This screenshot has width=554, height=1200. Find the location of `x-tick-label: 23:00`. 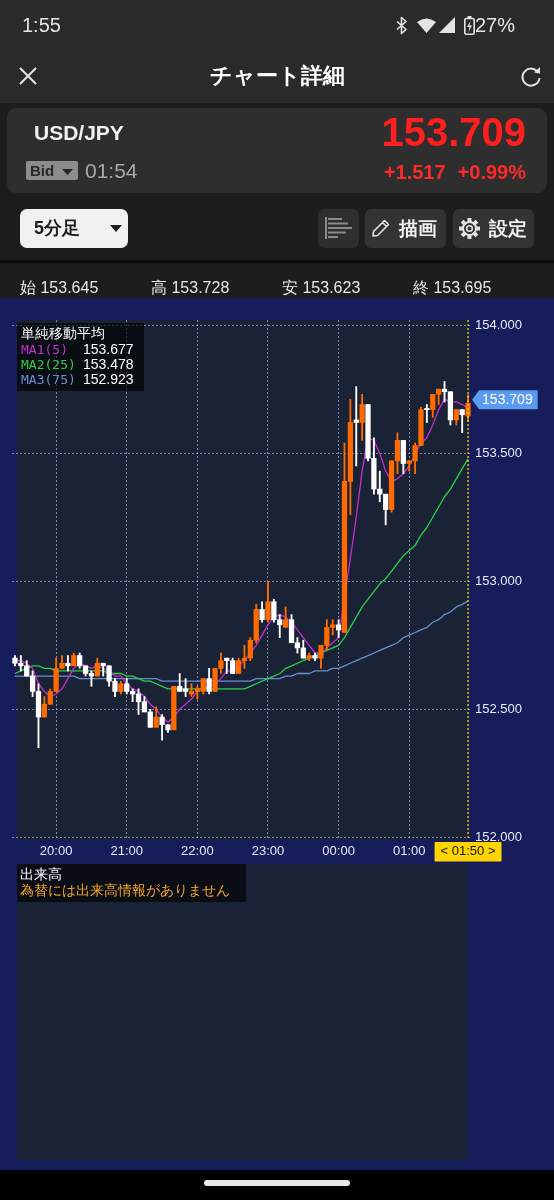

x-tick-label: 23:00 is located at coordinates (268, 851).